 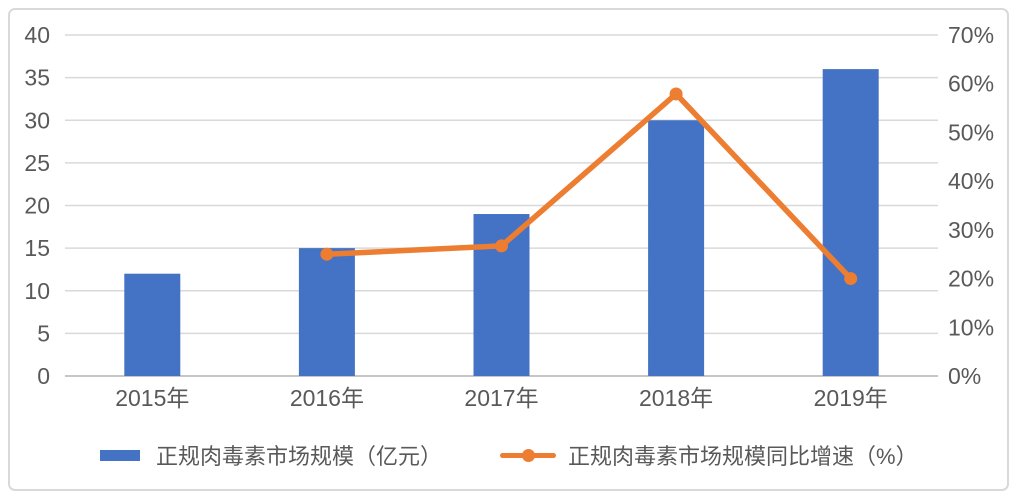 What do you see at coordinates (971, 279) in the screenshot?
I see `y-axis-right-tick: 20%` at bounding box center [971, 279].